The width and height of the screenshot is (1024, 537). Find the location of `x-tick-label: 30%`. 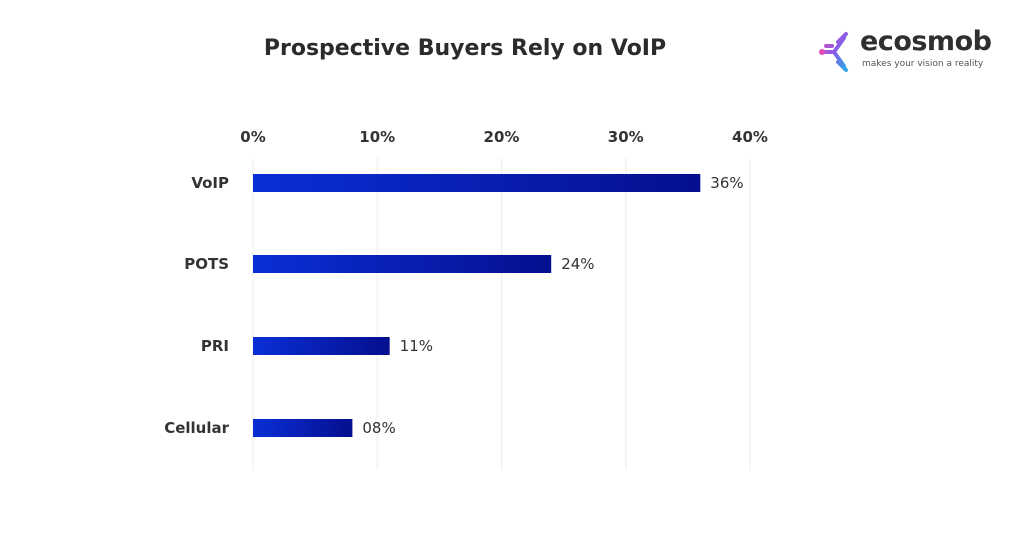

x-tick-label: 30% is located at coordinates (626, 137).